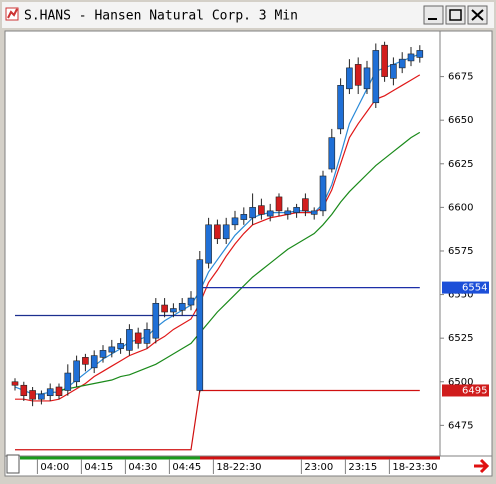 This screenshot has width=496, height=484. What do you see at coordinates (482, 466) in the screenshot?
I see `scroll-arrow` at bounding box center [482, 466].